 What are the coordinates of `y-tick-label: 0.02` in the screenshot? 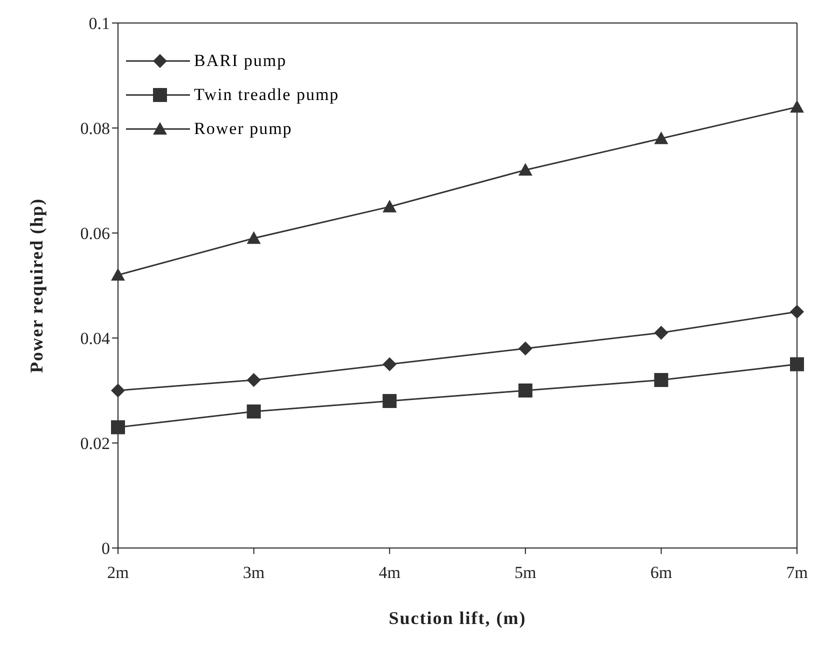 It's located at (95, 444).